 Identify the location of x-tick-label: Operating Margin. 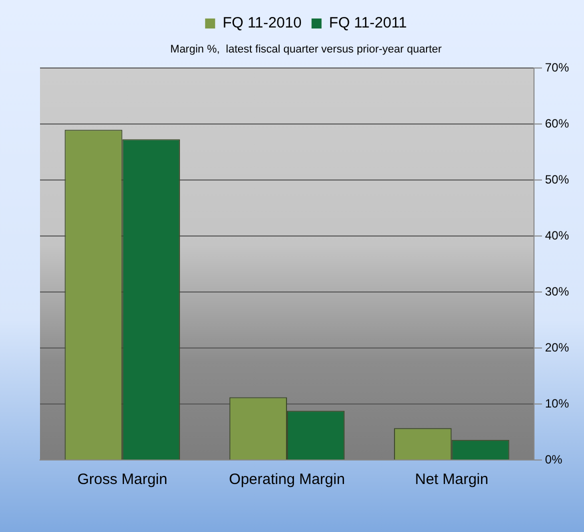
(287, 479).